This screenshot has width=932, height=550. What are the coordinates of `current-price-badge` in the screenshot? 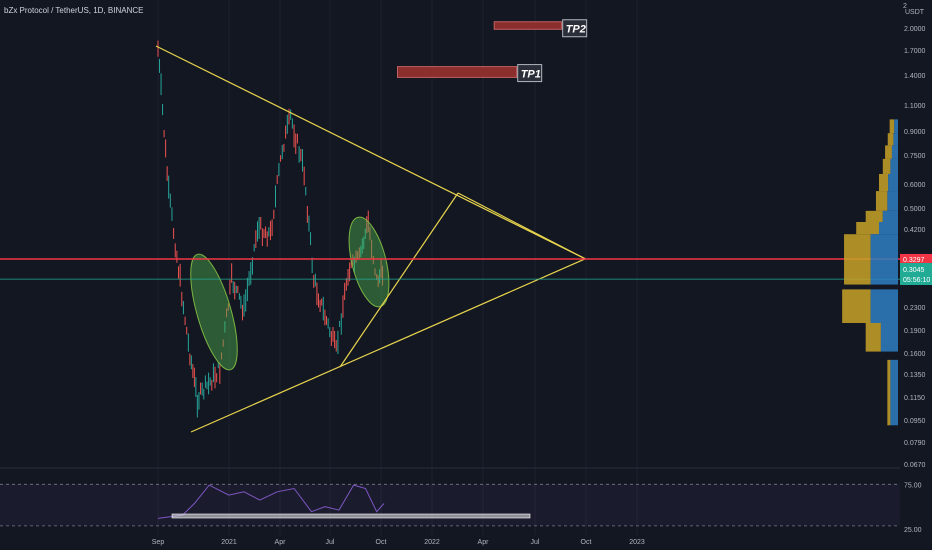 It's located at (916, 274).